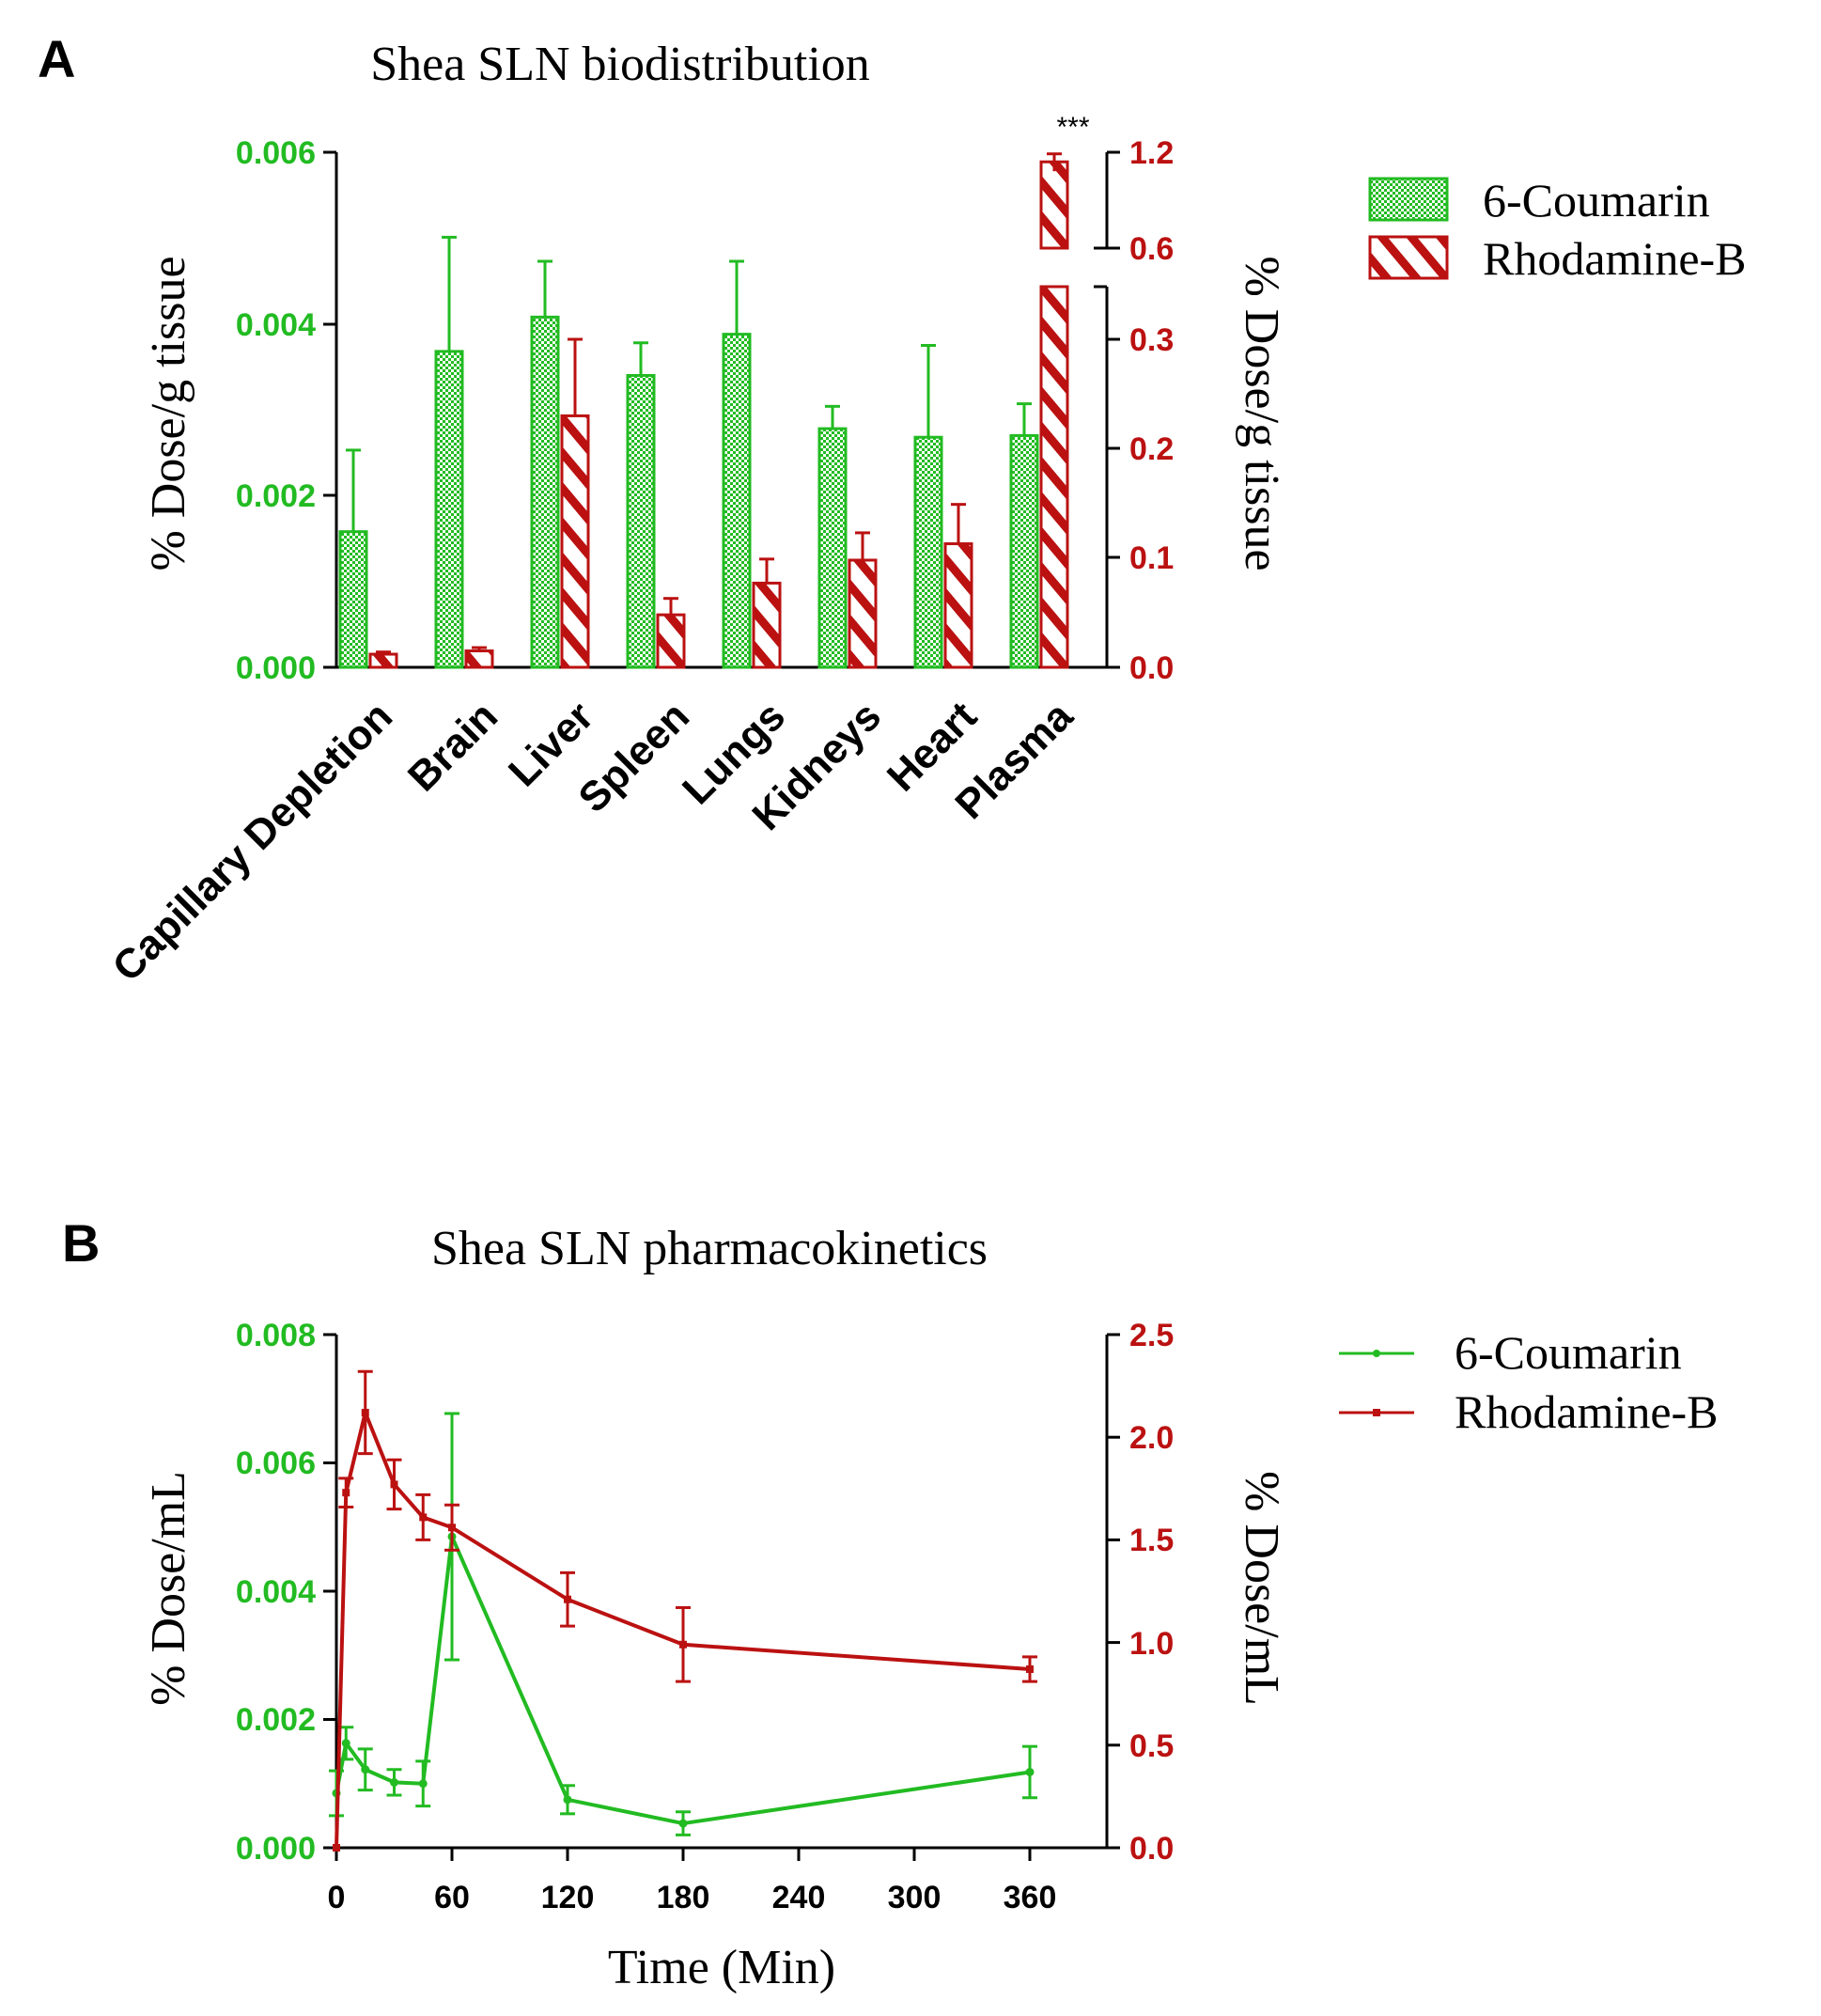 This screenshot has width=1821, height=2016. I want to click on b-left-tick-2: 0.004, so click(276, 1592).